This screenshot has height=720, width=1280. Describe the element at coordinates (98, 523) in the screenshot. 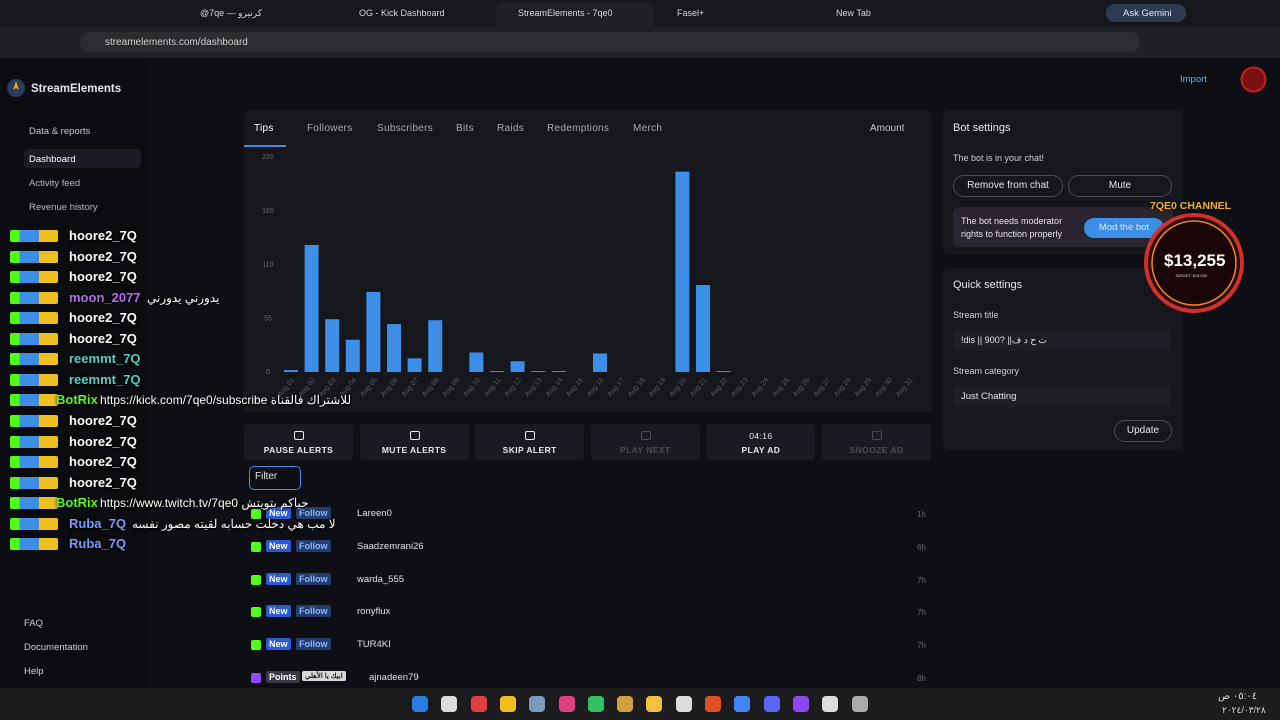

I see `chat-user: Ruba_7Q` at that location.